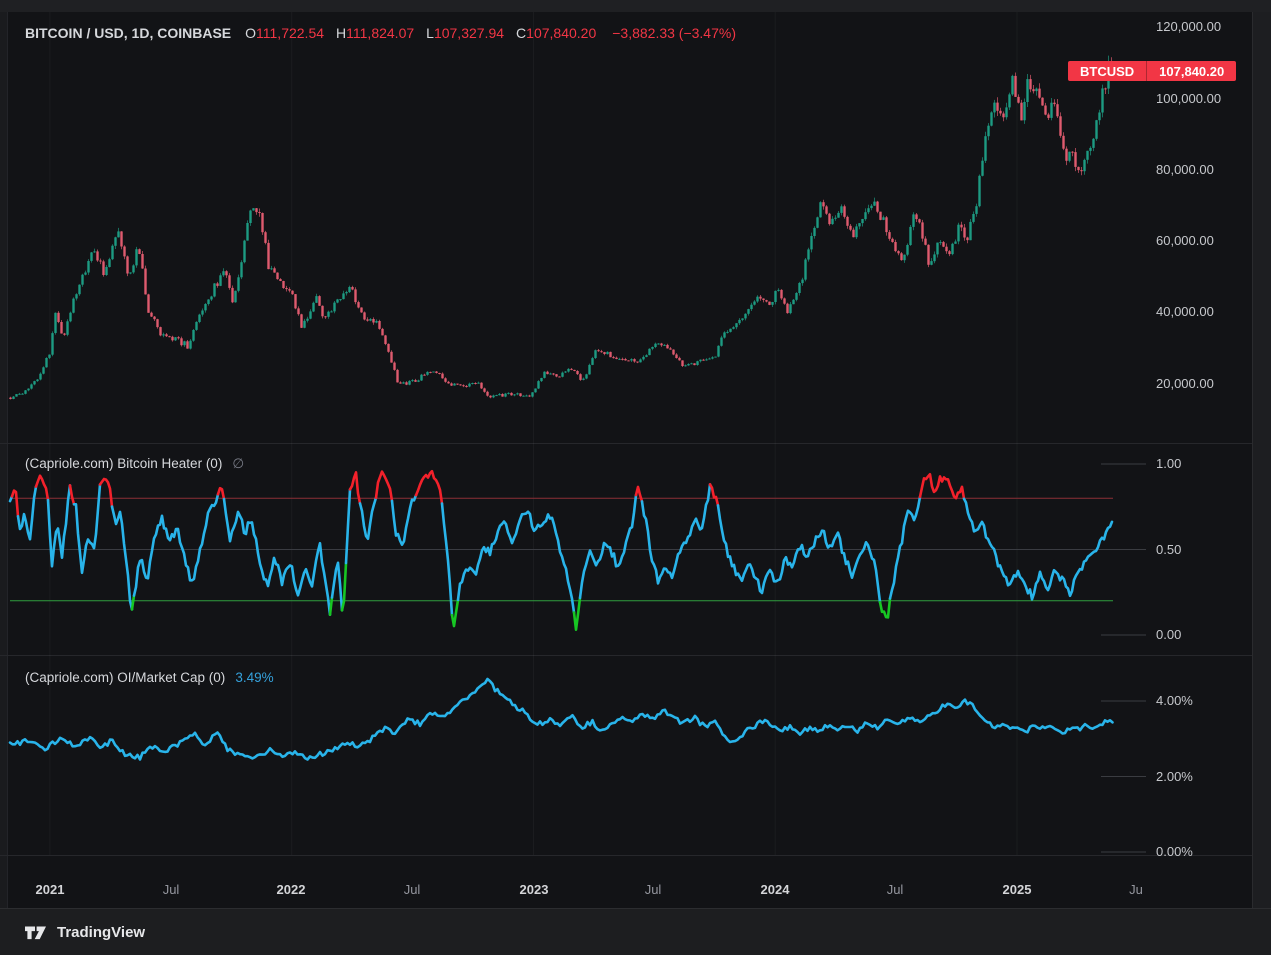 The height and width of the screenshot is (955, 1271). What do you see at coordinates (1191, 71) in the screenshot?
I see `badge-price: 107,840.20` at bounding box center [1191, 71].